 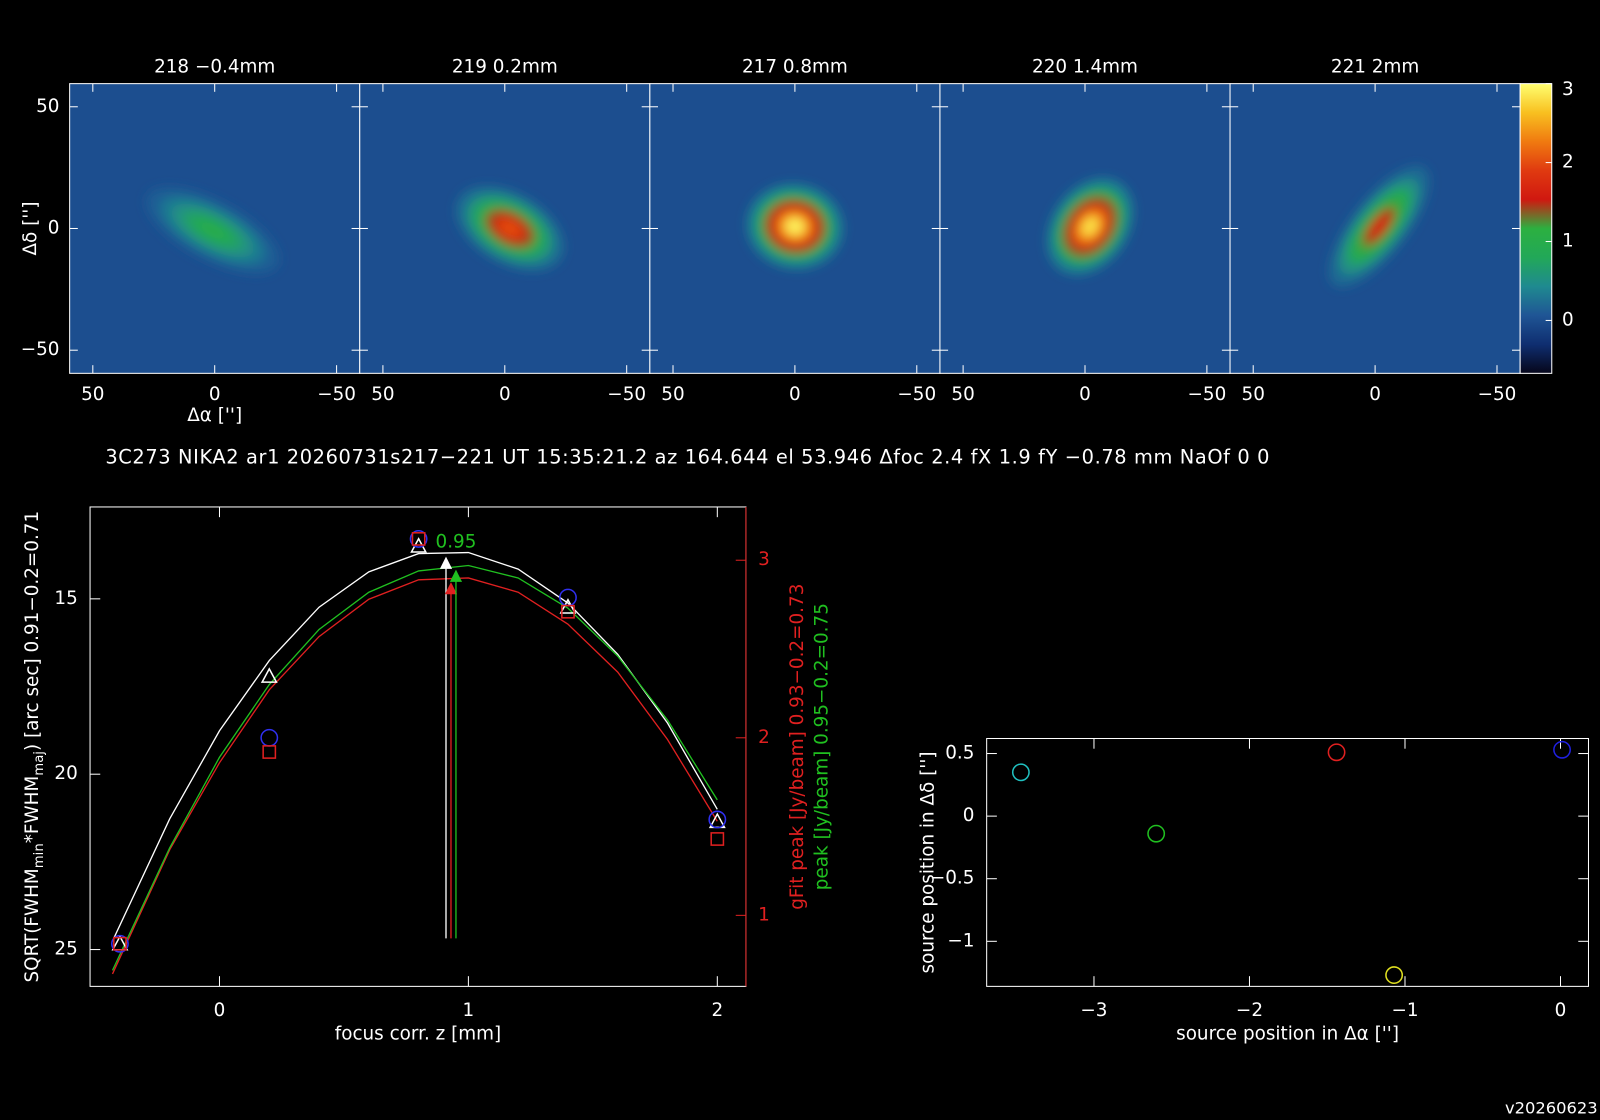 What do you see at coordinates (505, 66) in the screenshot?
I see `panel-title: 219 0.2mm` at bounding box center [505, 66].